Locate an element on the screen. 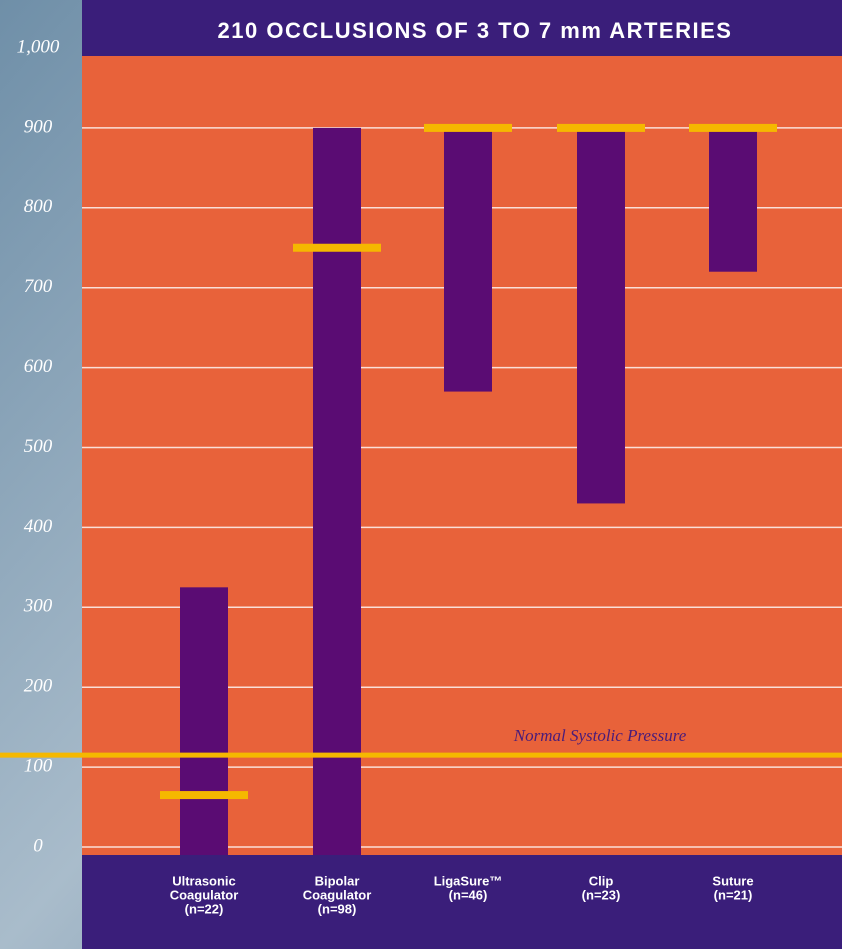 Image resolution: width=842 pixels, height=949 pixels. x-tick-label: (n=46) is located at coordinates (468, 894).